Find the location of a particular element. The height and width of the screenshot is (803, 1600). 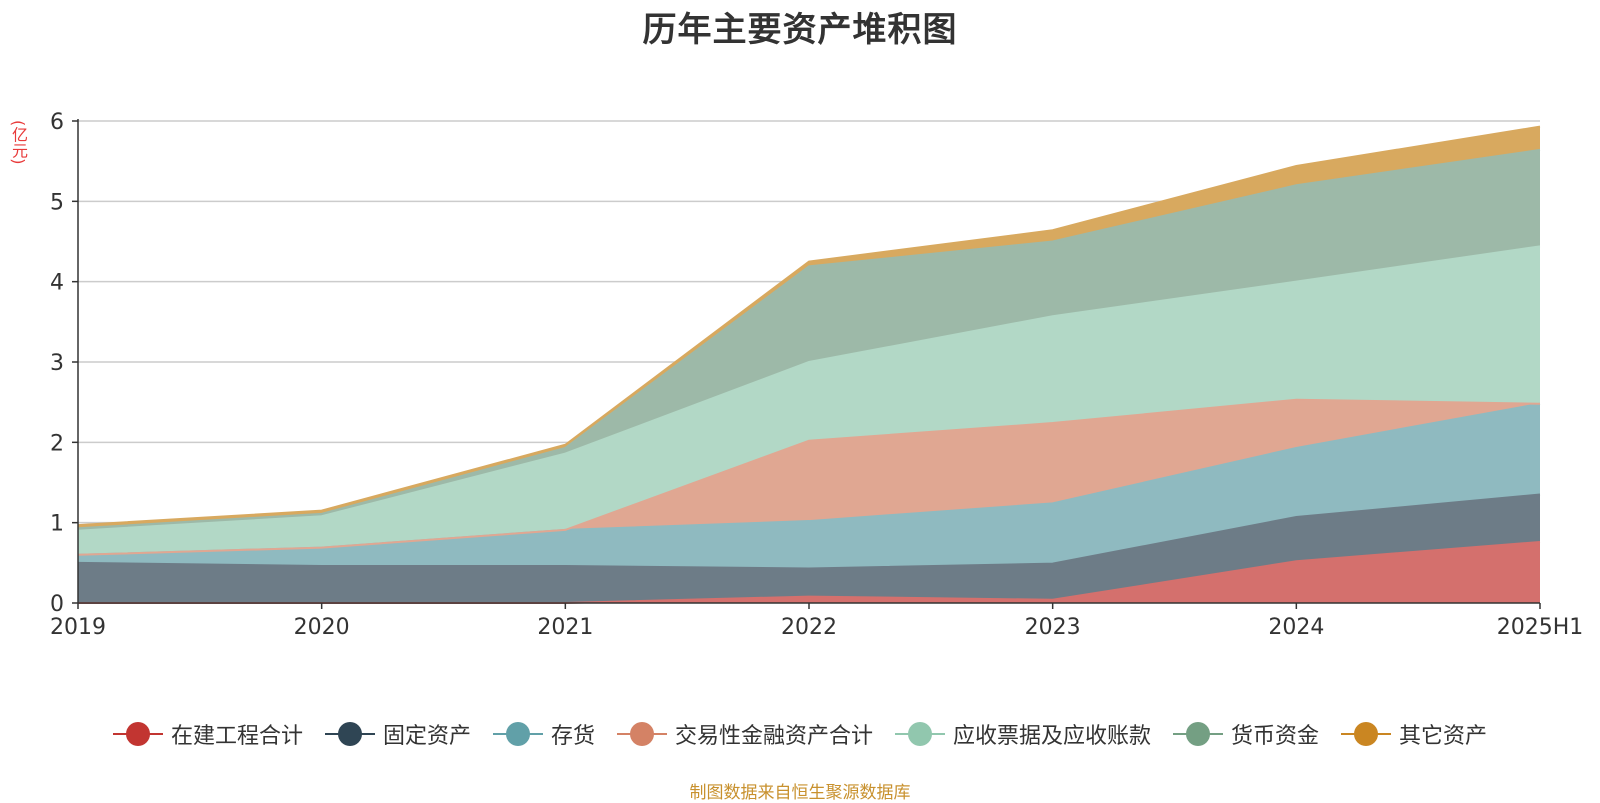

x-tick-label-5: 2024 is located at coordinates (1296, 627).